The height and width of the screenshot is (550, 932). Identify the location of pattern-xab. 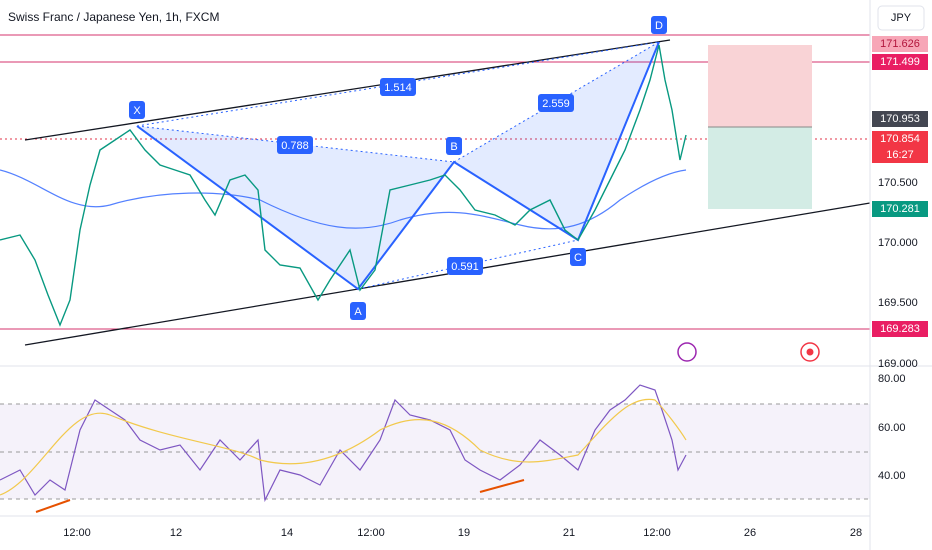
(295, 207).